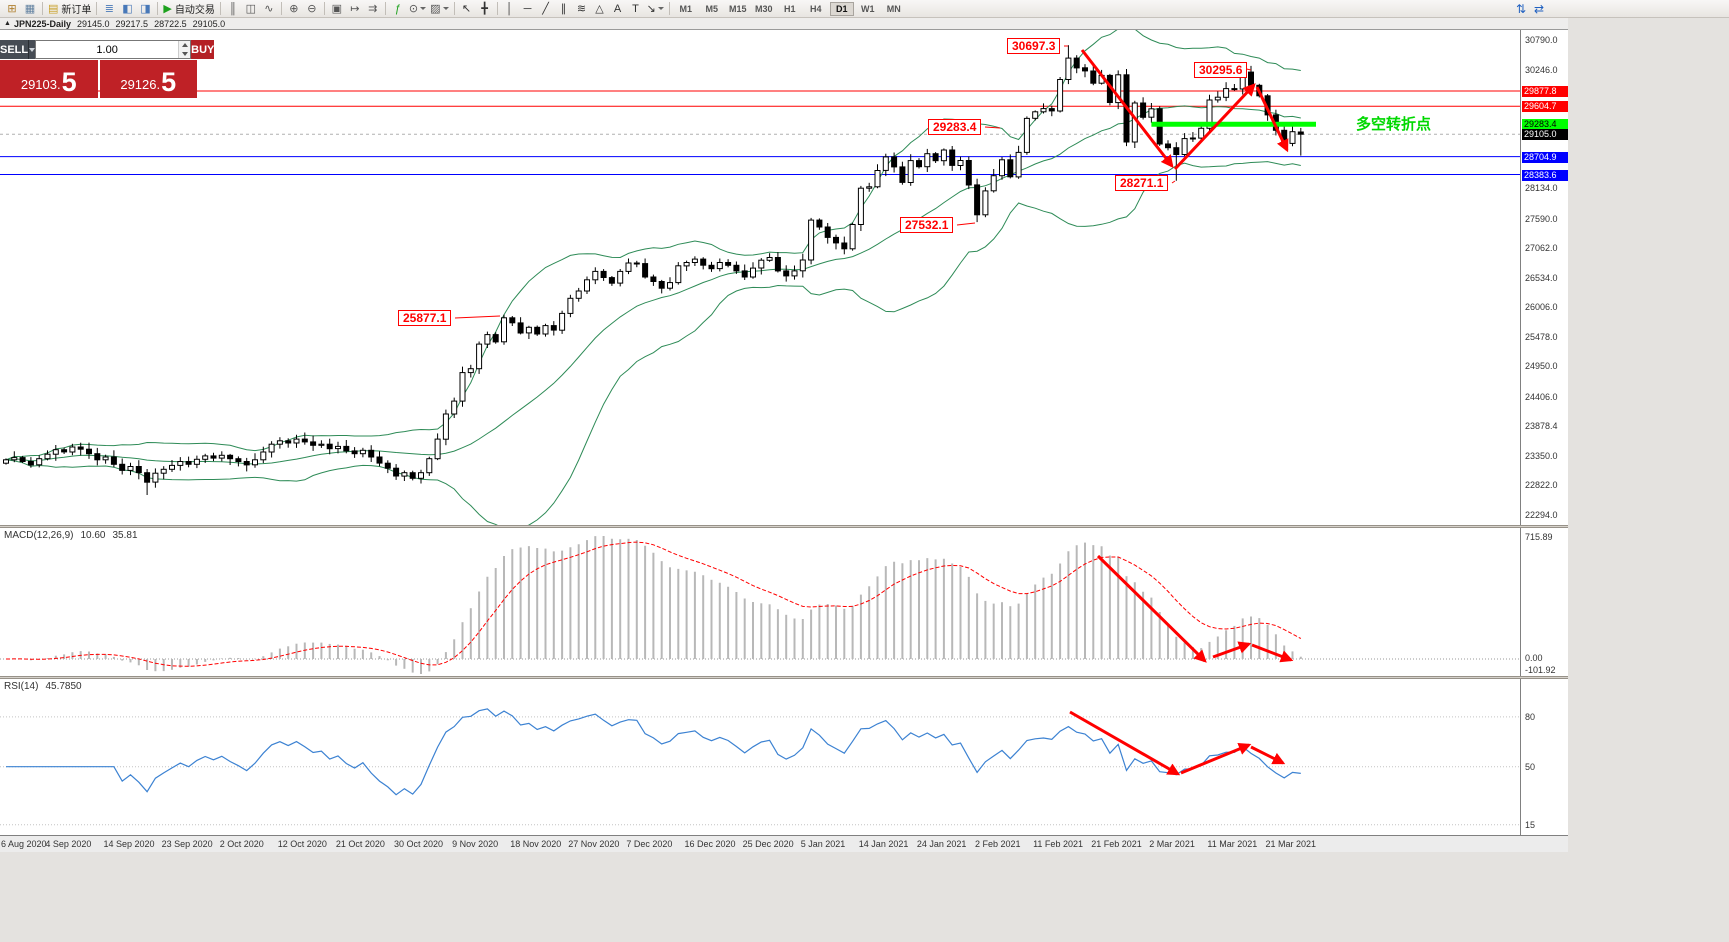  I want to click on bar-chart-icon: ║, so click(233, 9).